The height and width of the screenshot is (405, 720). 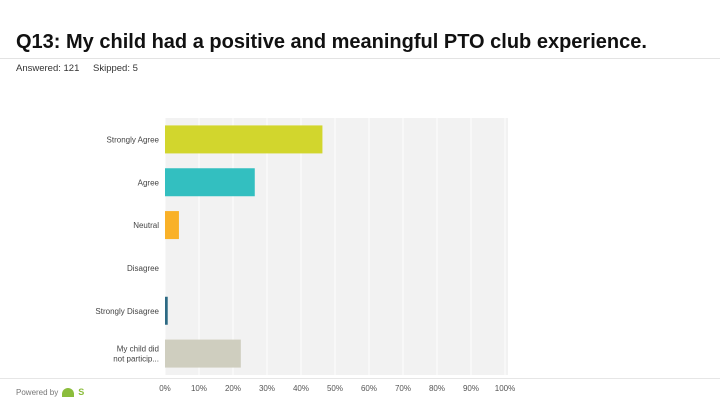 I want to click on x-tick-label: 20%, so click(x=233, y=388).